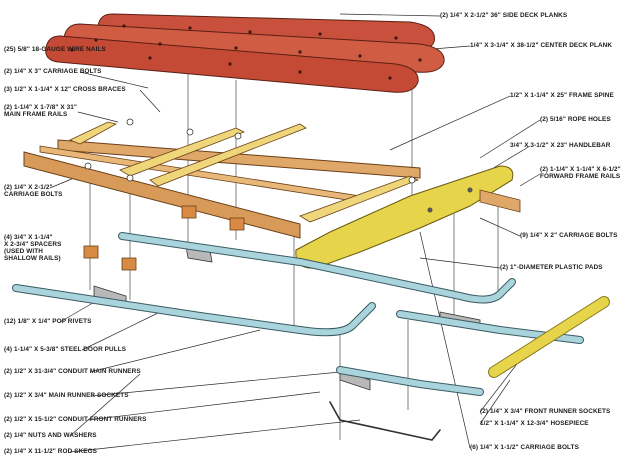 Image resolution: width=627 pixels, height=472 pixels. What do you see at coordinates (53, 71) in the screenshot?
I see `label-carriage-bolts-3: (2) 1/4" X 3" CARRIAGE BOLTS` at bounding box center [53, 71].